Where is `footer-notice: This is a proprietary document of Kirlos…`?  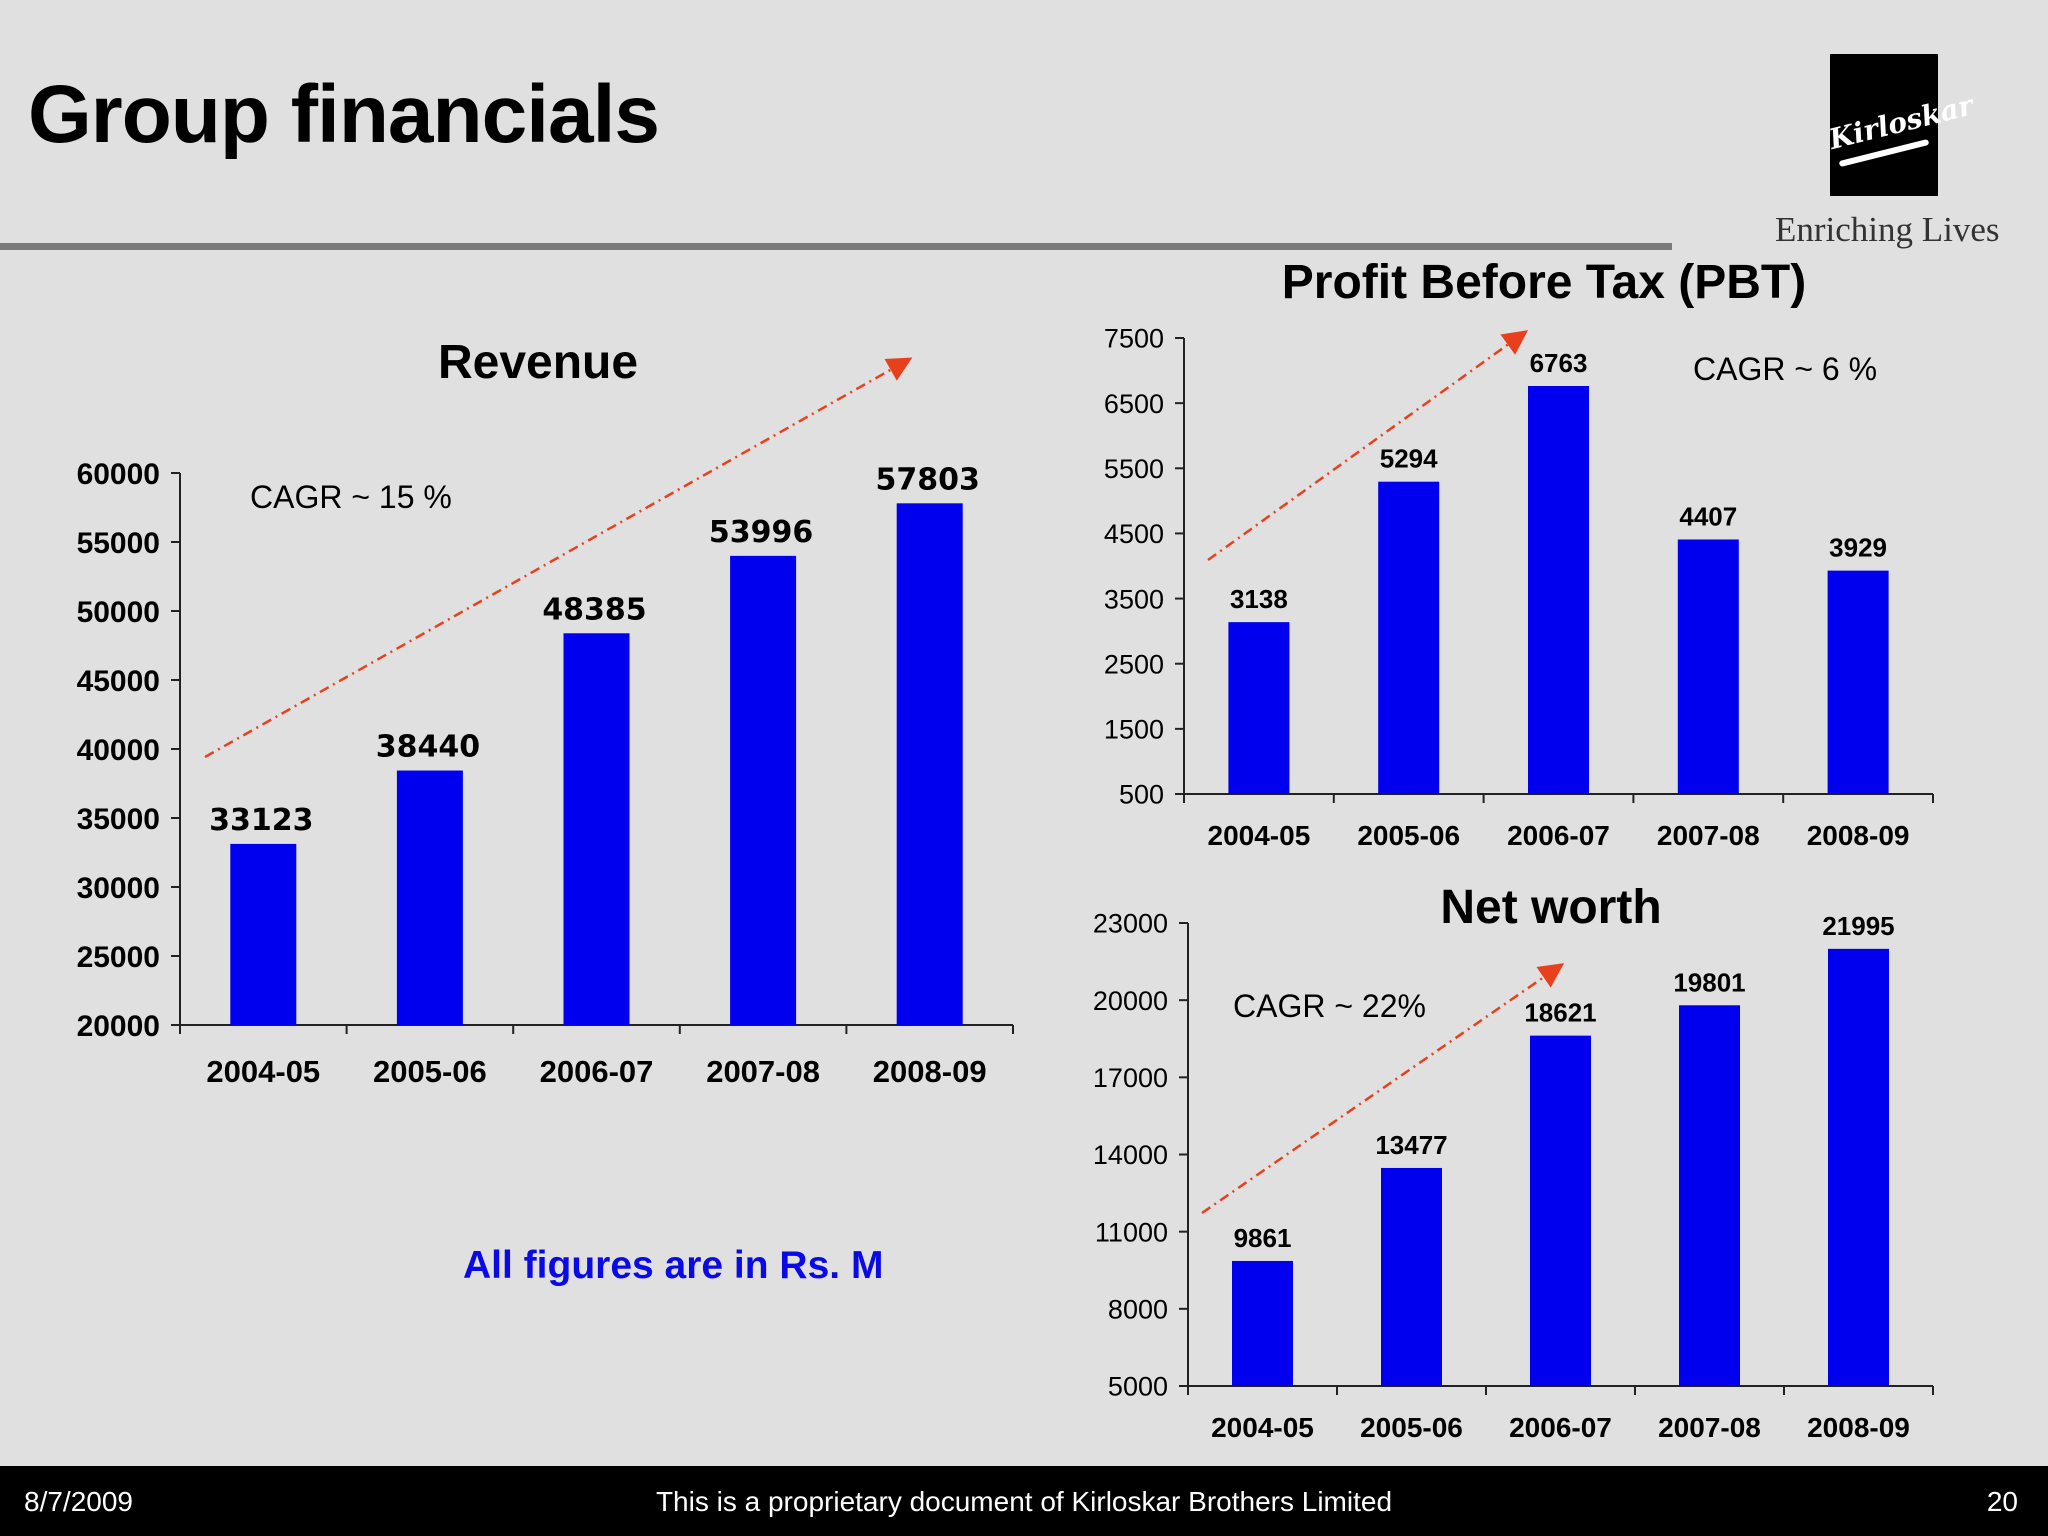
footer-notice: This is a proprietary document of Kirlos… is located at coordinates (1024, 1501).